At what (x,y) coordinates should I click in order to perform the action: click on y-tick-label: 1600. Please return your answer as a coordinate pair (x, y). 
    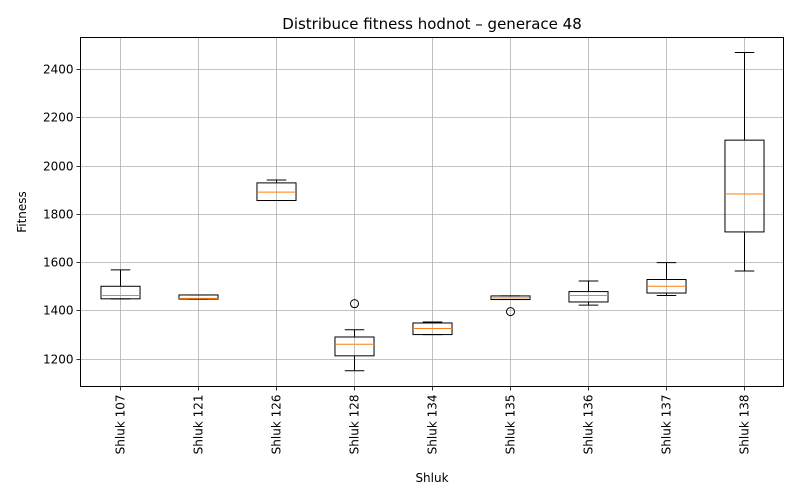
    Looking at the image, I should click on (58, 263).